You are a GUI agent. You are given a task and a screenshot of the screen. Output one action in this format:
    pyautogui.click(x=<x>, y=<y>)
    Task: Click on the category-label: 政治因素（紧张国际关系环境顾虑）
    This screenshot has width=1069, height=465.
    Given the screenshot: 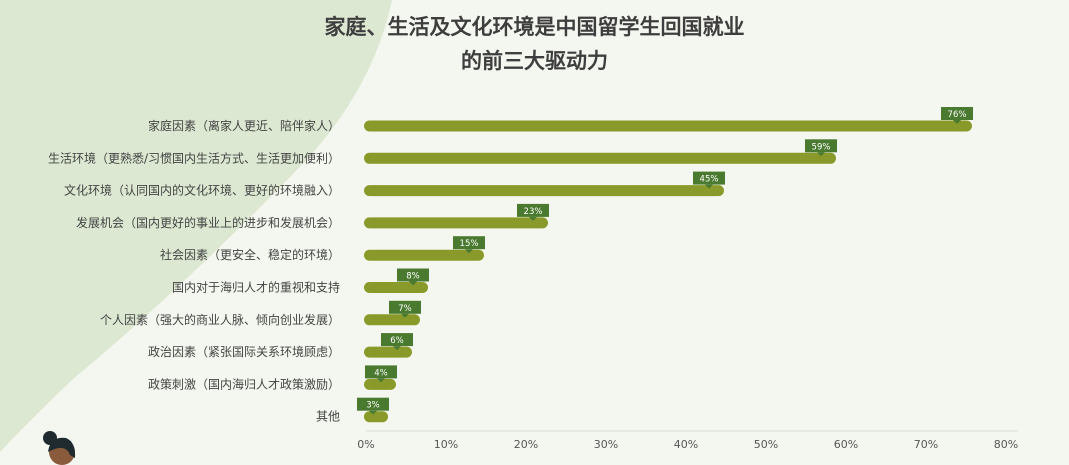 What is the action you would take?
    pyautogui.click(x=244, y=351)
    